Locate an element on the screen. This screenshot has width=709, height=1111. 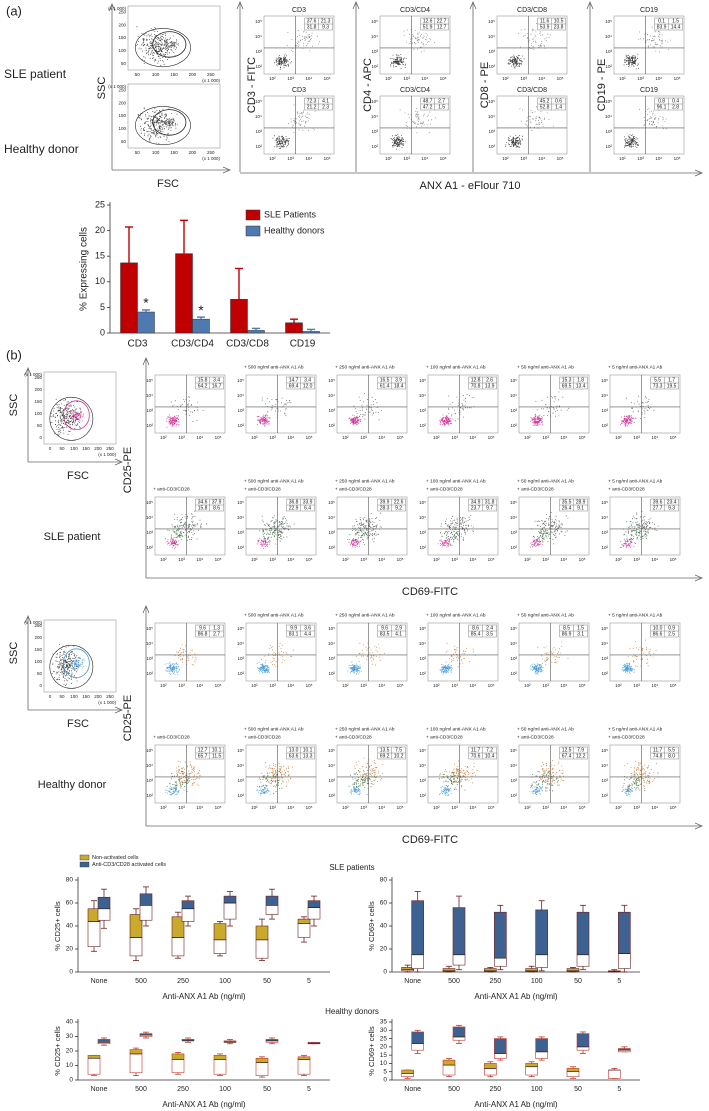
plot-frame is located at coordinates (174, 38).